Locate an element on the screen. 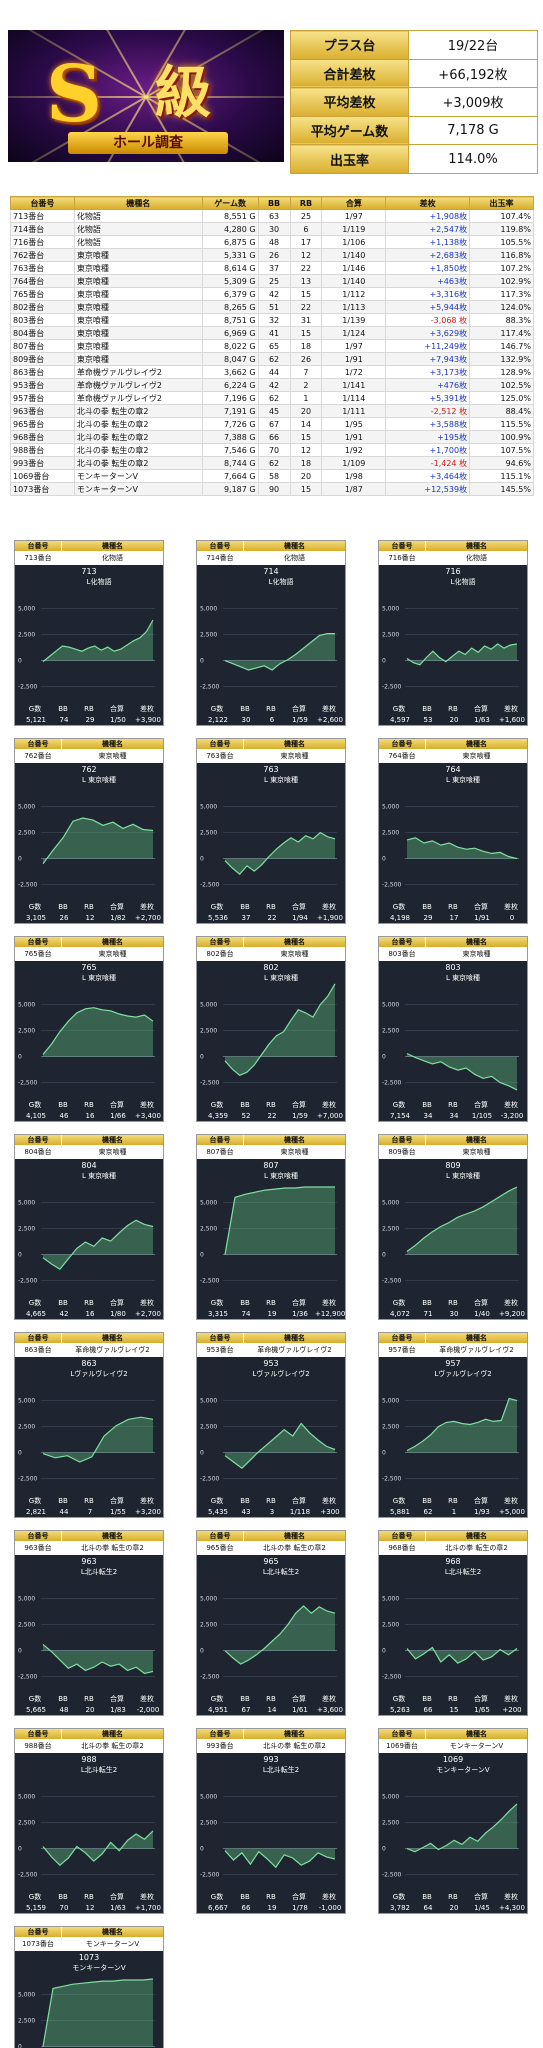 The width and height of the screenshot is (543, 2048). stat-value: 5,159 is located at coordinates (36, 1908).